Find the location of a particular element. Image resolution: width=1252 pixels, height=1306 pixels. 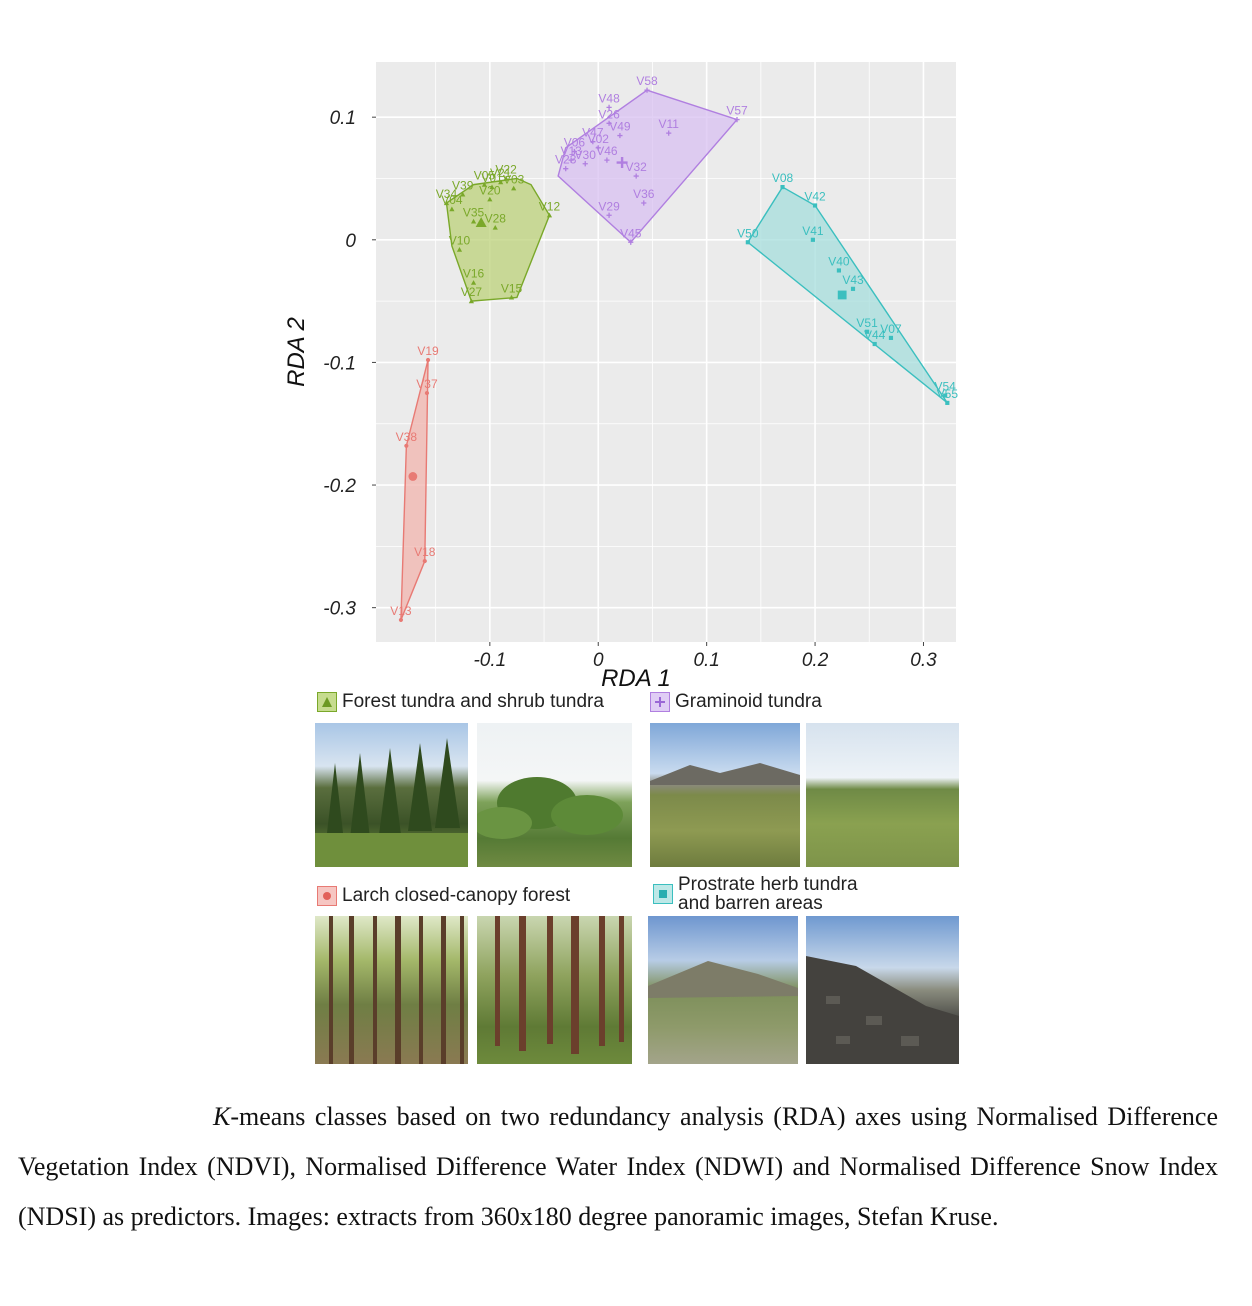

y-axis-title: RDA 2 is located at coordinates (296, 352).